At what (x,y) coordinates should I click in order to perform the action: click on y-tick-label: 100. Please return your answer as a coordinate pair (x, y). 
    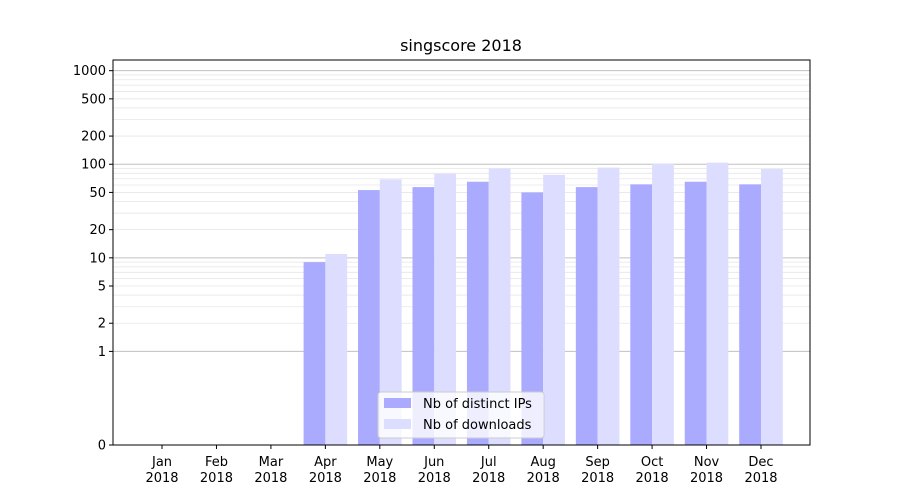
    Looking at the image, I should click on (93, 165).